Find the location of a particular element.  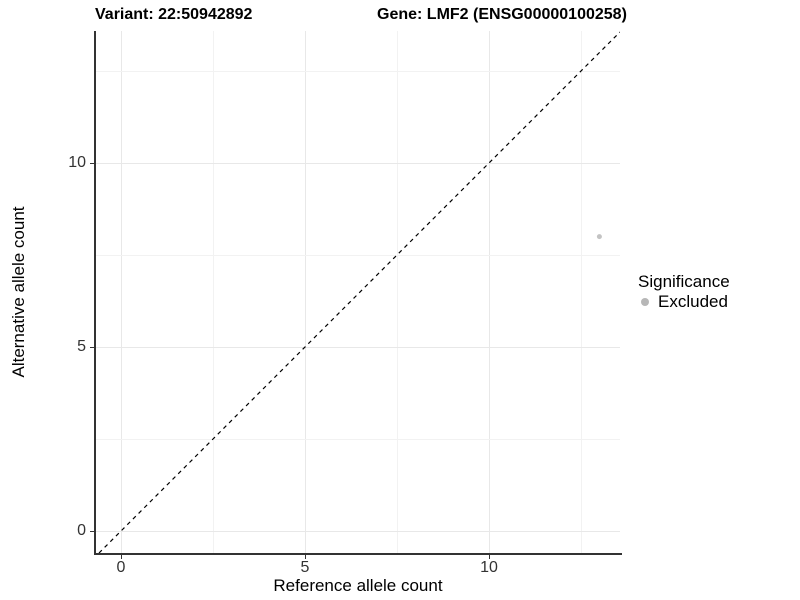

x-tick-label-5: 5 is located at coordinates (305, 567).